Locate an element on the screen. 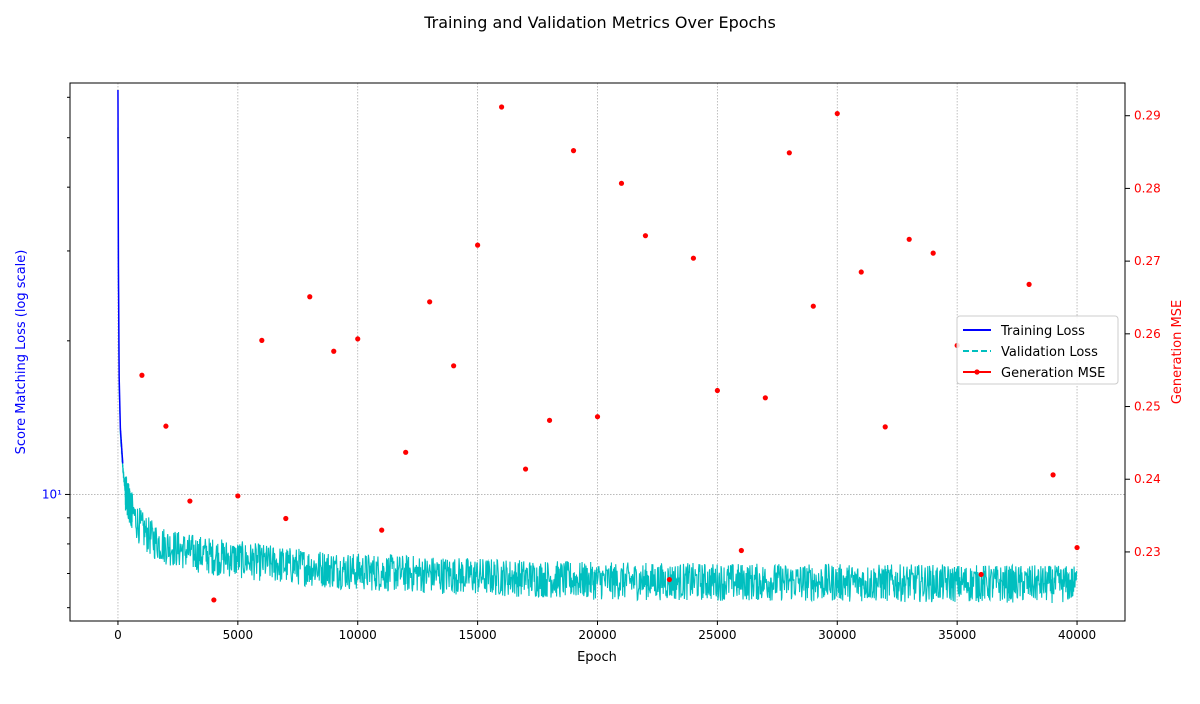 The width and height of the screenshot is (1200, 704). left-y-axis-label: Score Matching Loss (log scale) is located at coordinates (21, 352).